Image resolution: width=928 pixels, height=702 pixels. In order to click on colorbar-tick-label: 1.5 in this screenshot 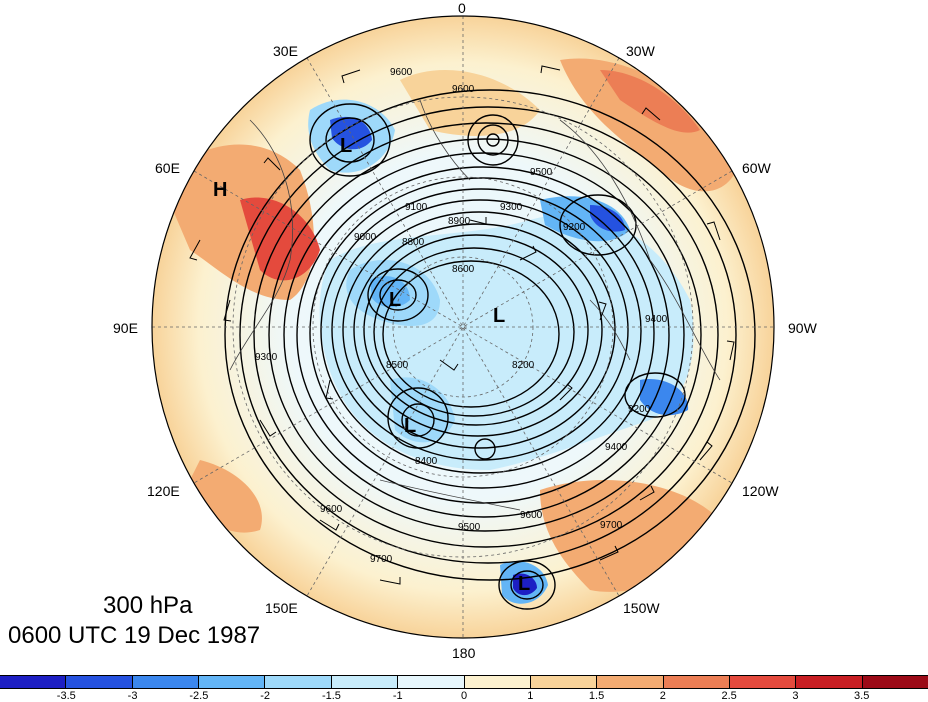, I will do `click(596, 696)`.